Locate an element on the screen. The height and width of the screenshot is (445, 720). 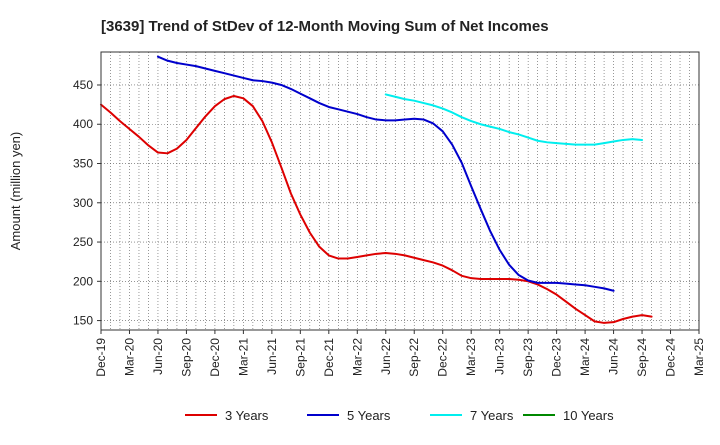
y-tick-label: 450 is located at coordinates (83, 85).